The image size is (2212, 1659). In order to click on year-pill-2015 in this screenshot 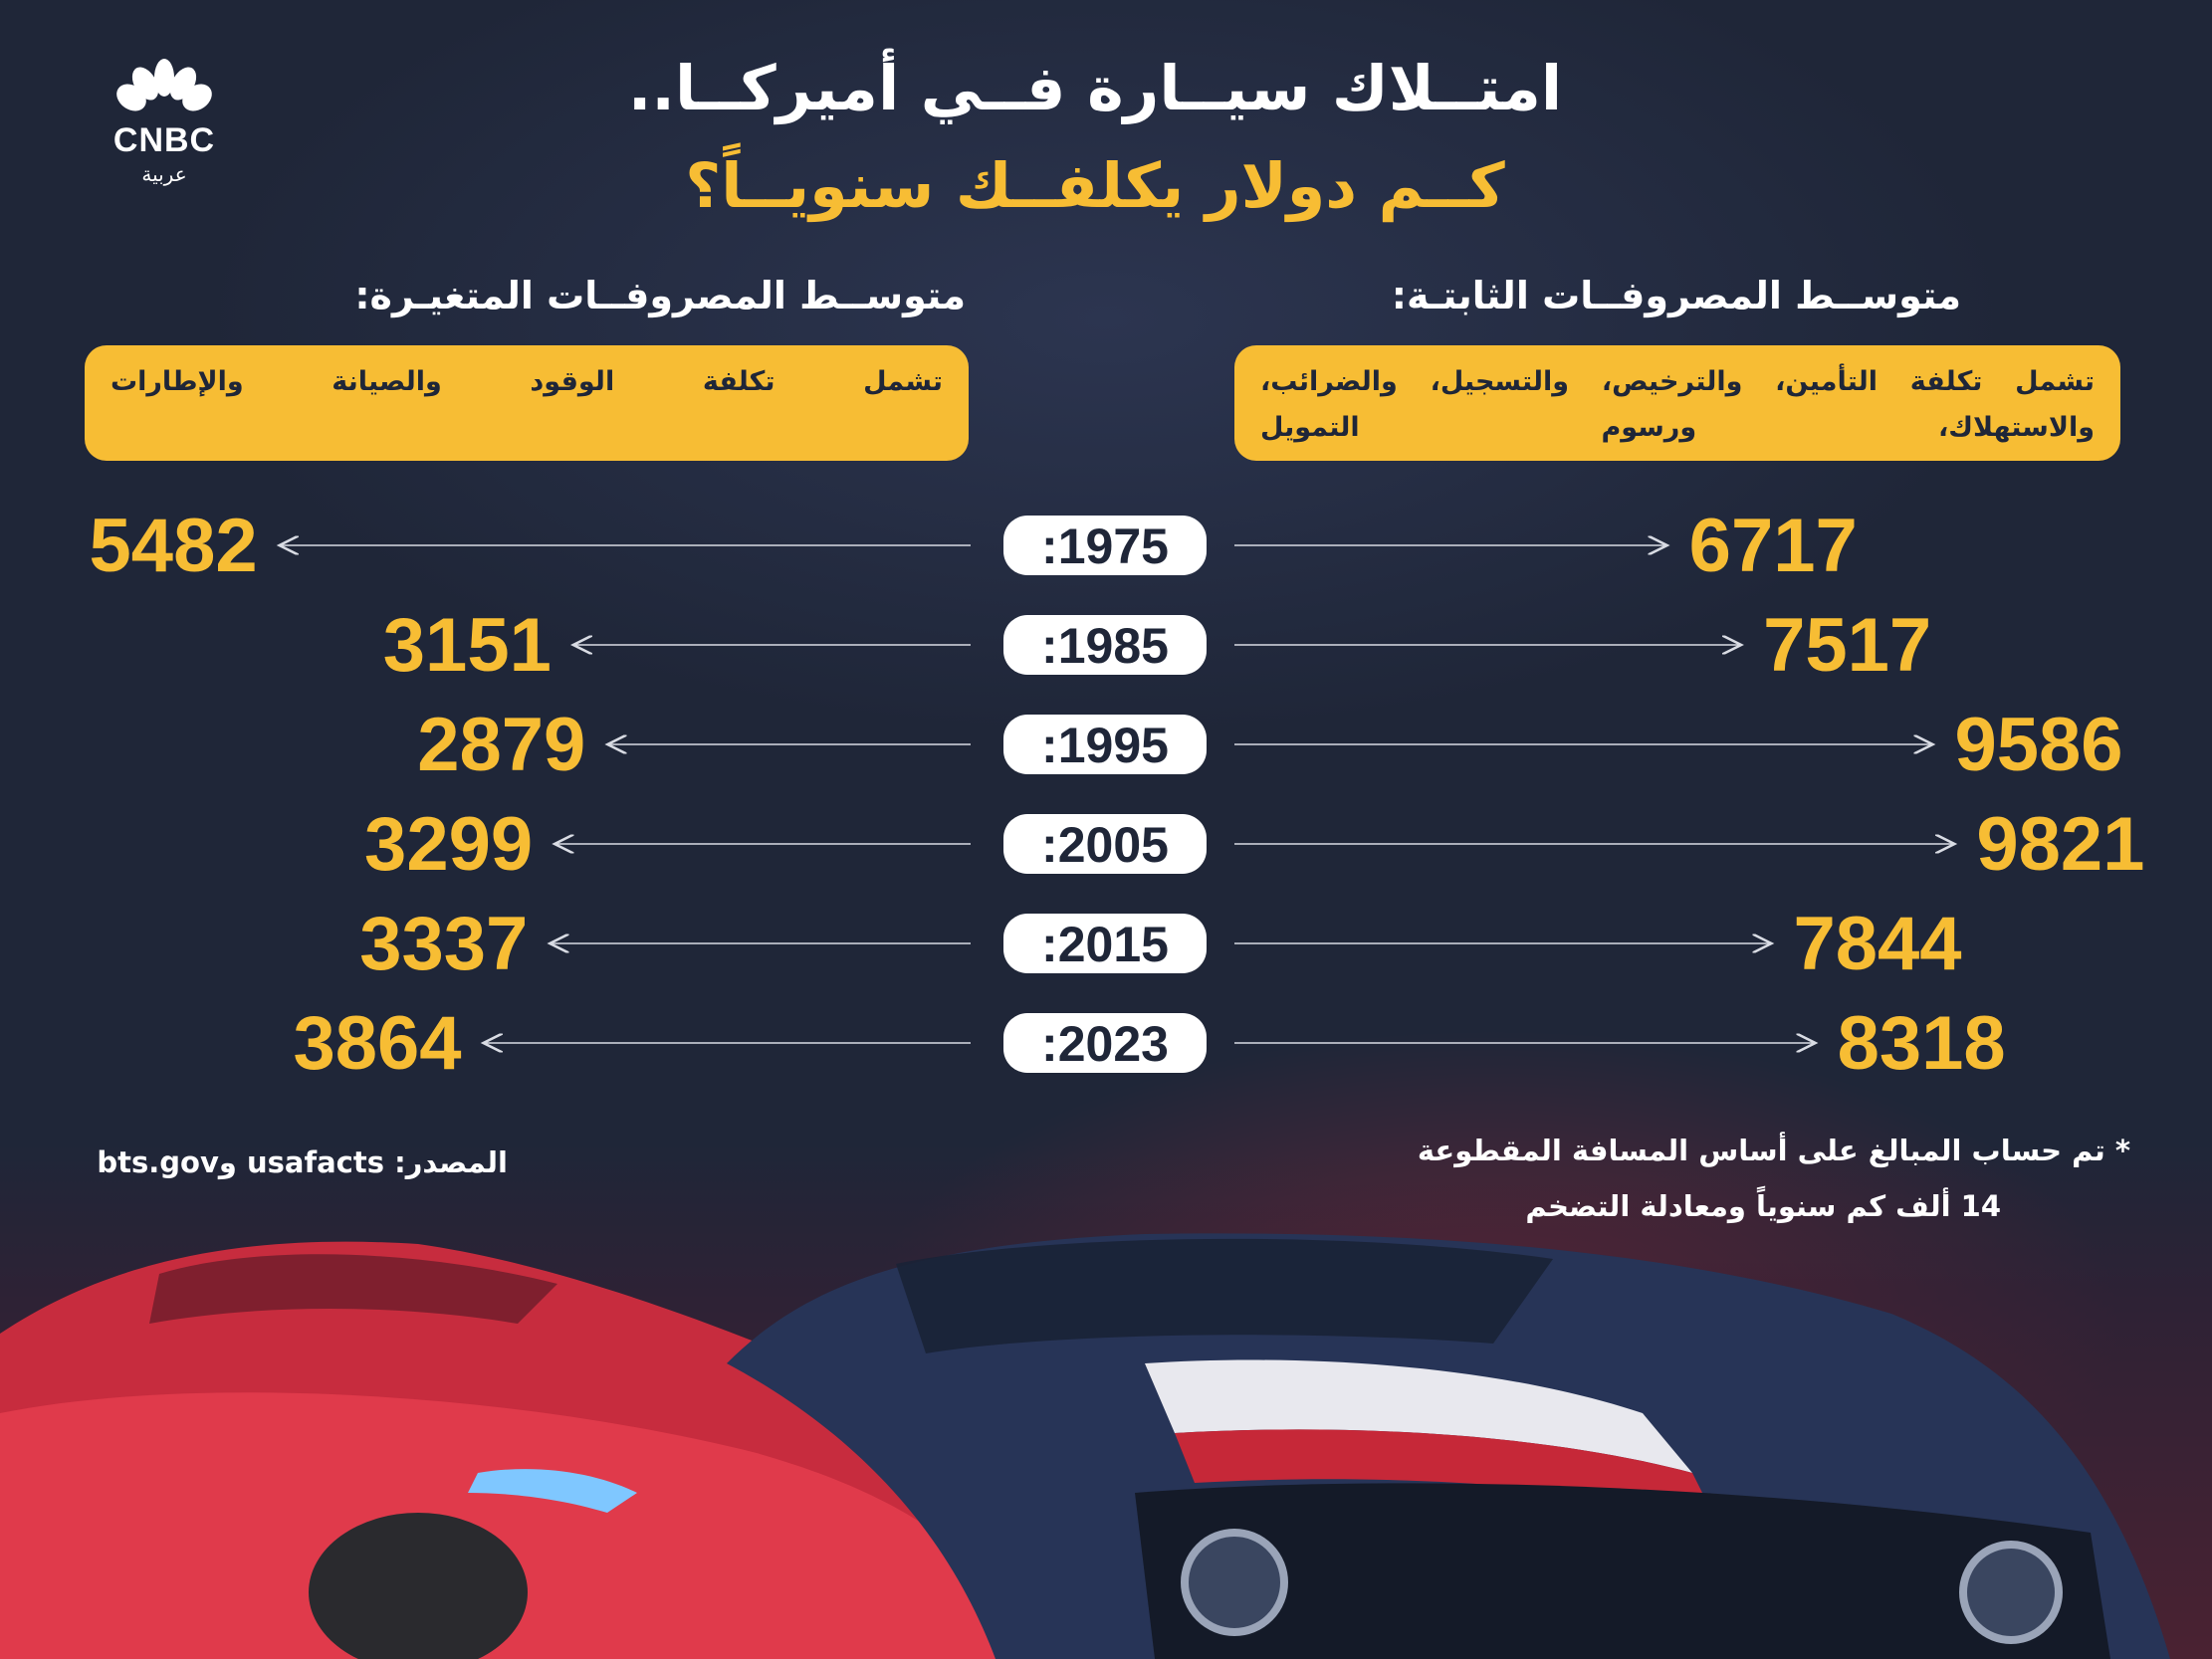, I will do `click(1105, 943)`.